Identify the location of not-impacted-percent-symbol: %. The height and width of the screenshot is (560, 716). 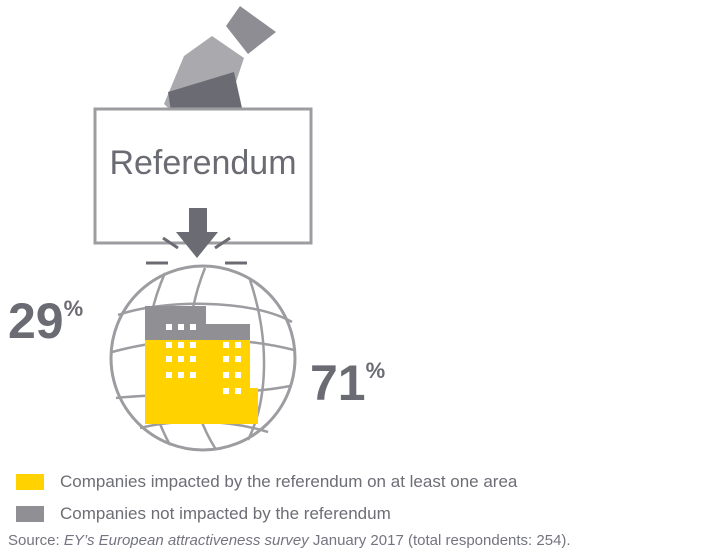
(375, 370).